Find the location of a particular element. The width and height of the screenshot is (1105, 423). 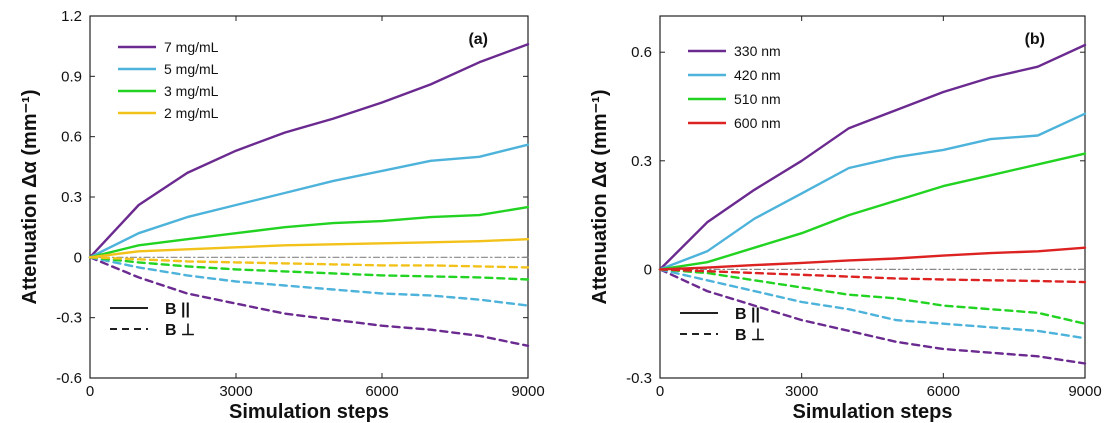

legend-label: 3 mg/mL is located at coordinates (191, 91).